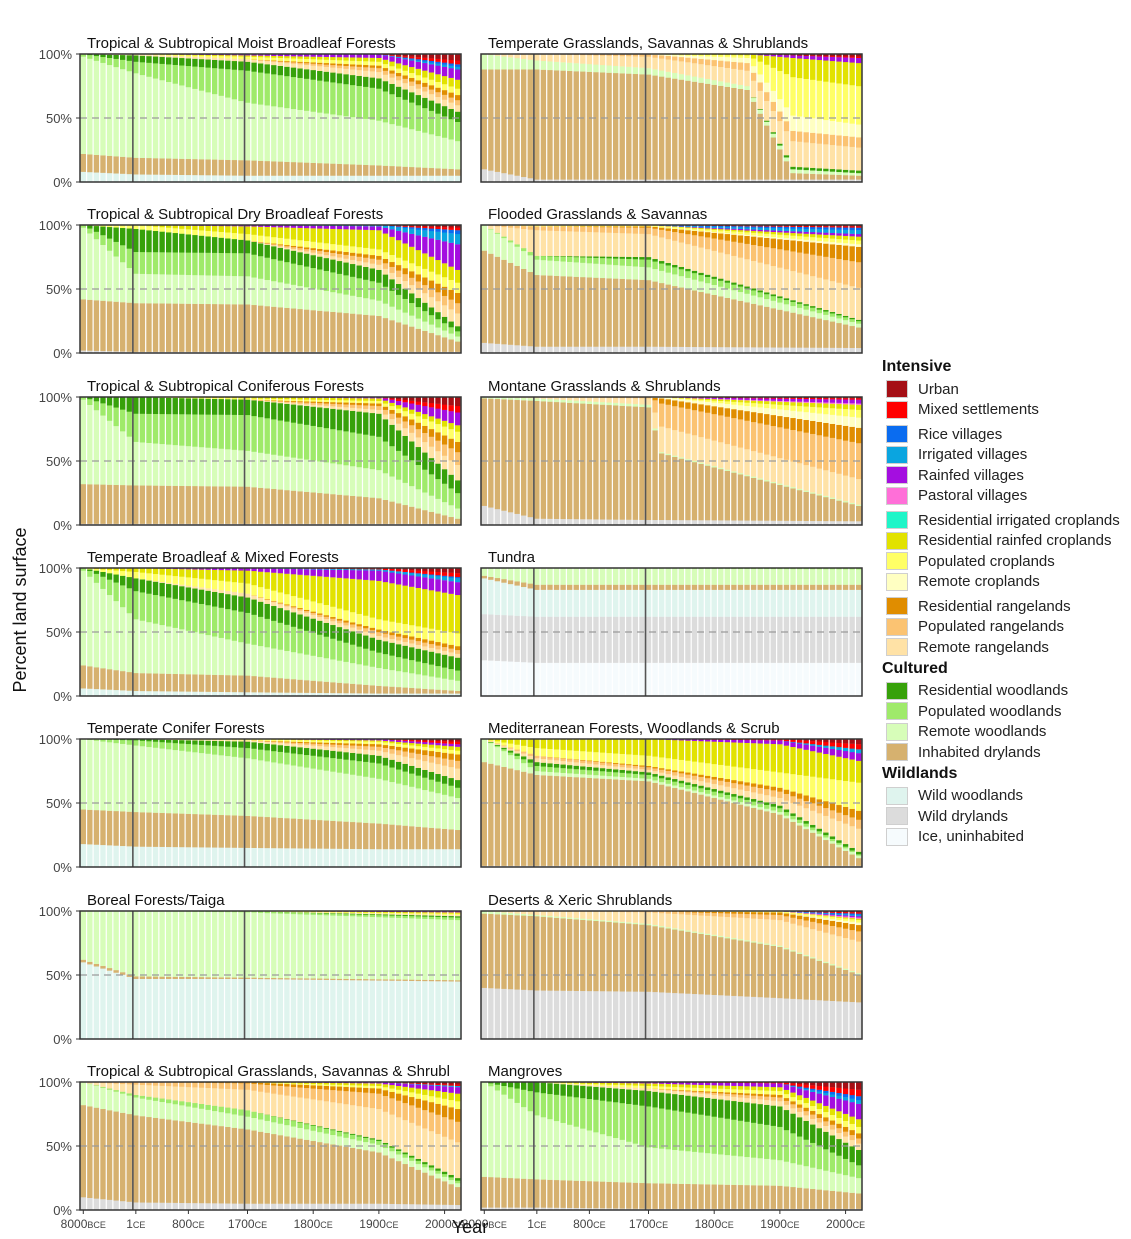  What do you see at coordinates (274, 858) in the screenshot?
I see `bar-segment-wild_wood` at bounding box center [274, 858].